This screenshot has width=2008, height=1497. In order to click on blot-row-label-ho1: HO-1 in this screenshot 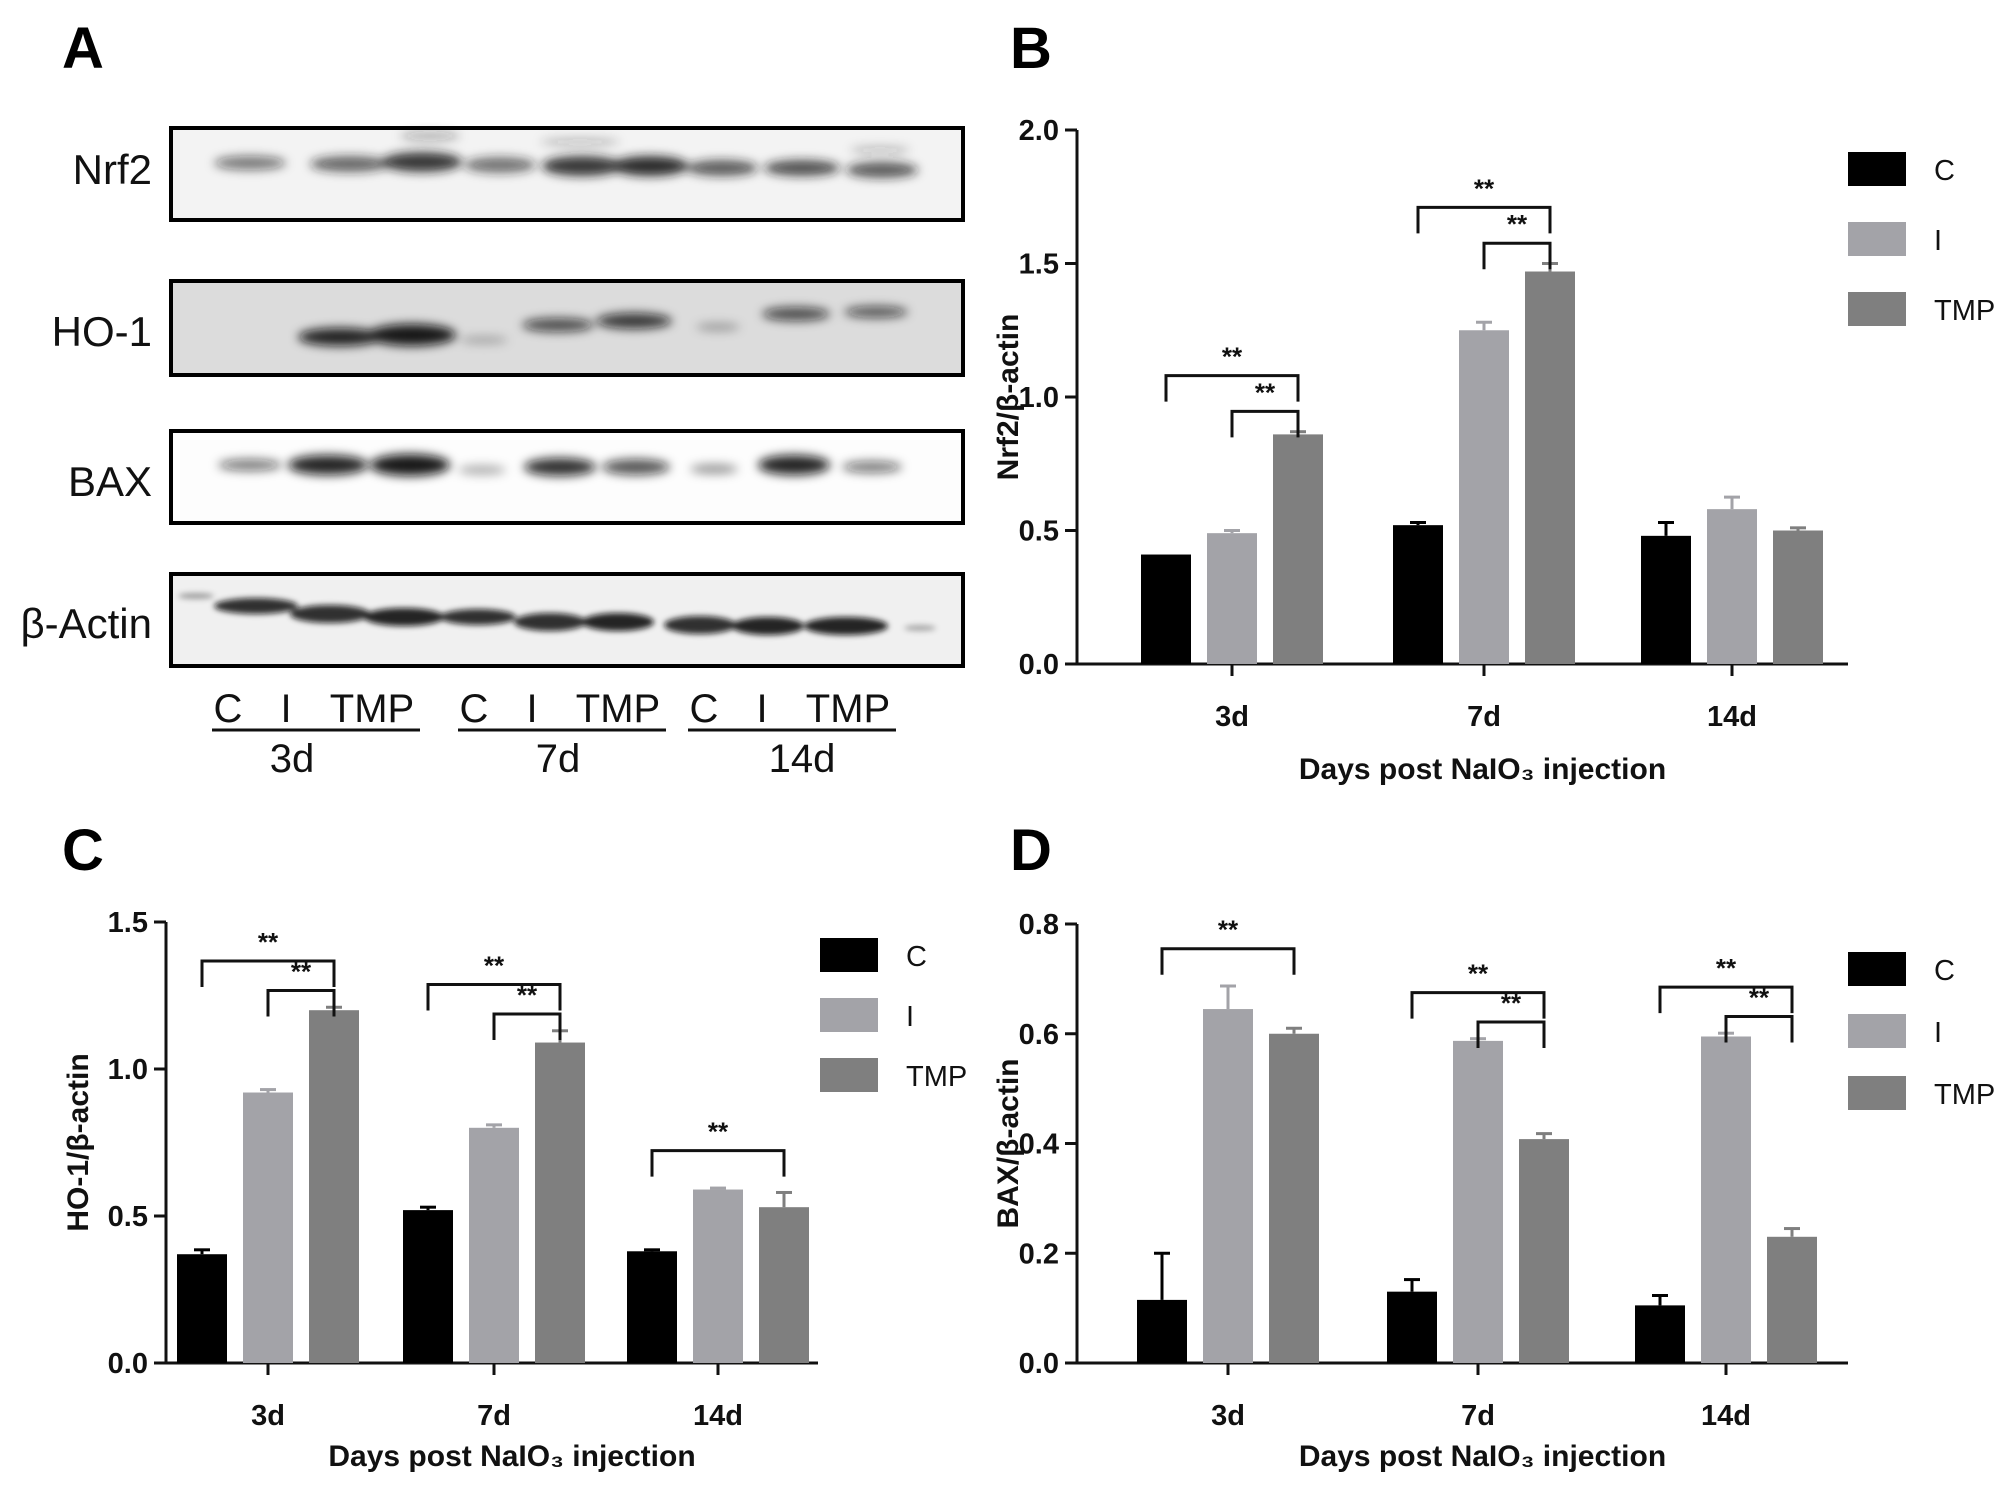, I will do `click(102, 331)`.